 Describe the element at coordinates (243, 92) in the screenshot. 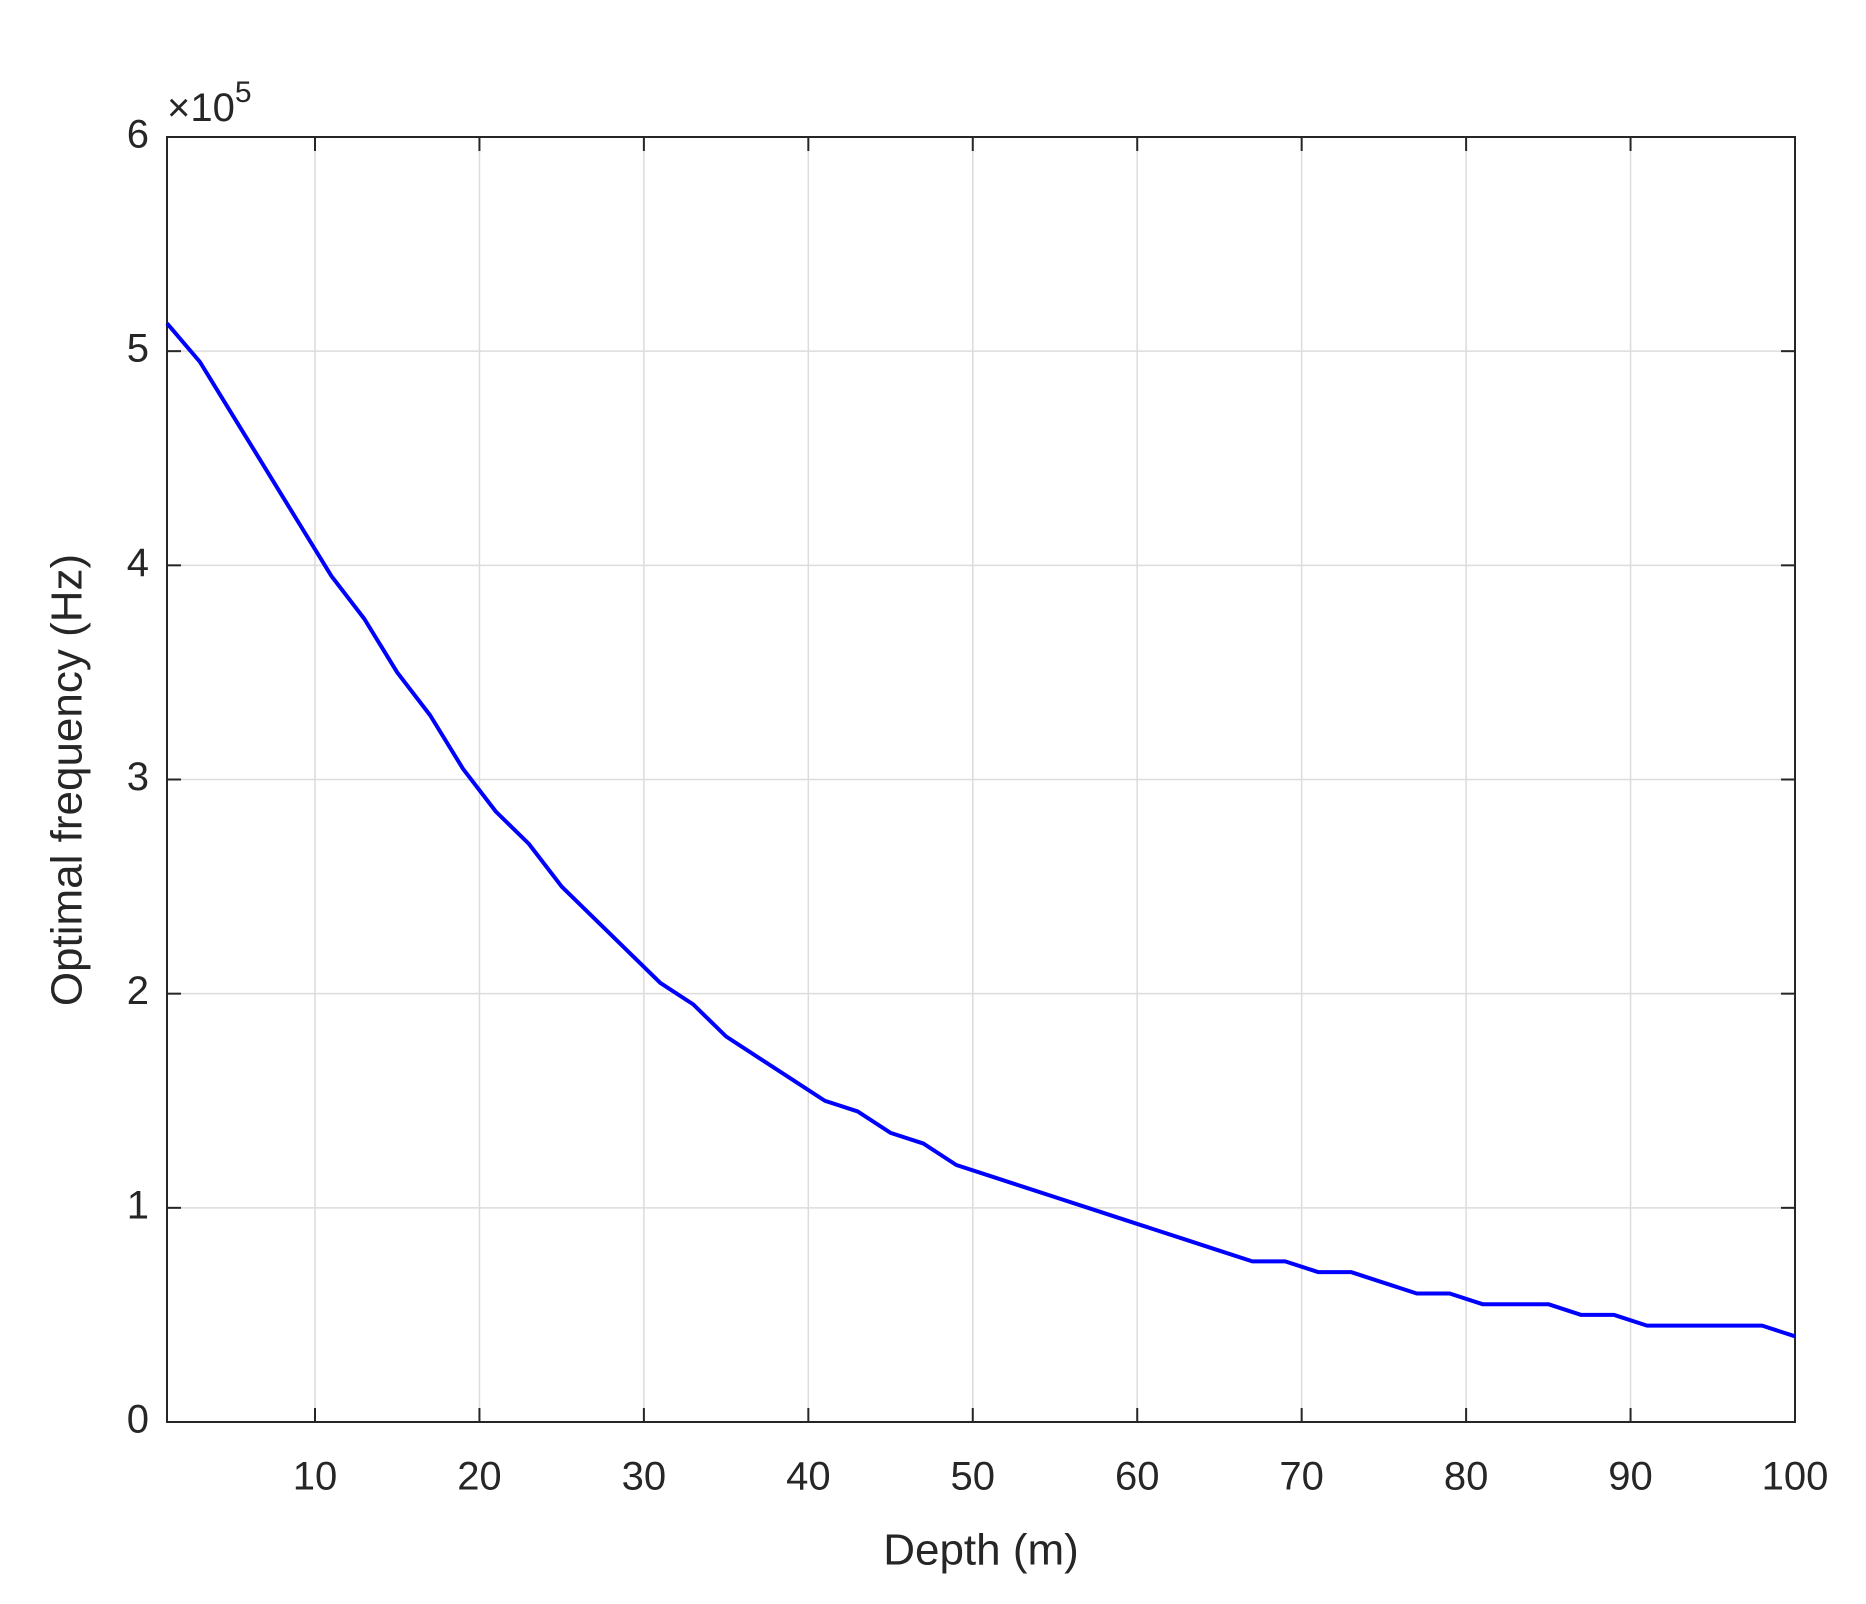

I see `multiplier-exponent: 5` at that location.